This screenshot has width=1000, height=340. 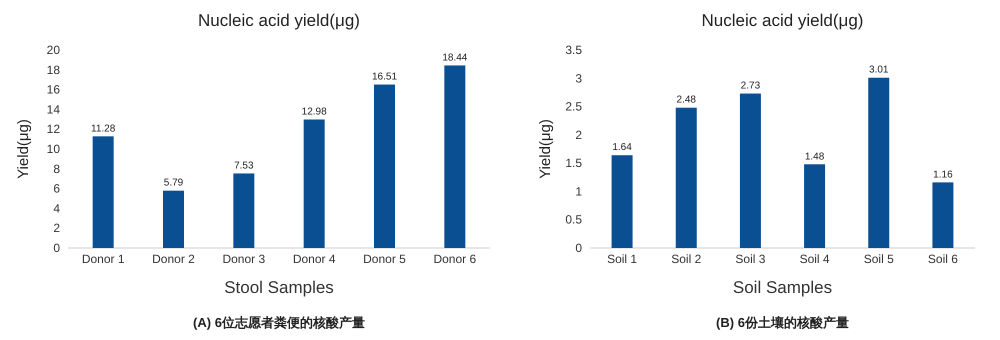 I want to click on x-tick-label: Soil 6, so click(x=943, y=259).